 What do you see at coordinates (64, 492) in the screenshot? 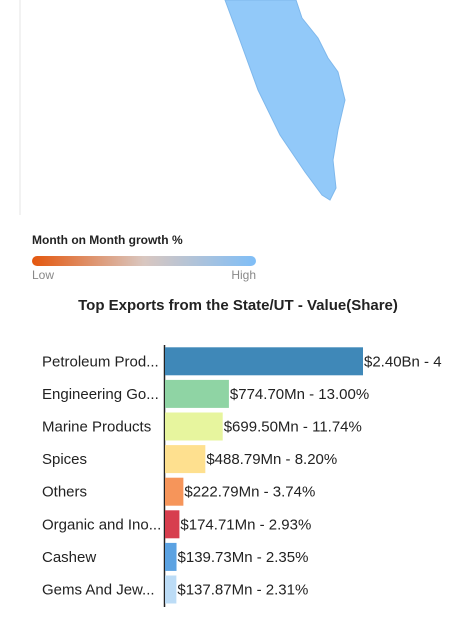
I see `category-label: Others` at bounding box center [64, 492].